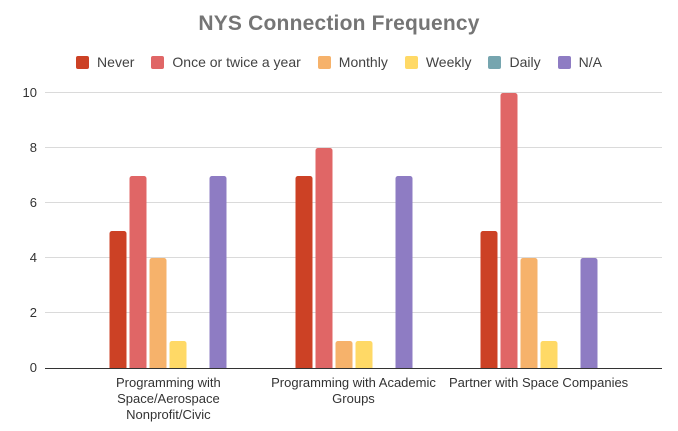  I want to click on y-tick-label: 10, so click(29, 92).